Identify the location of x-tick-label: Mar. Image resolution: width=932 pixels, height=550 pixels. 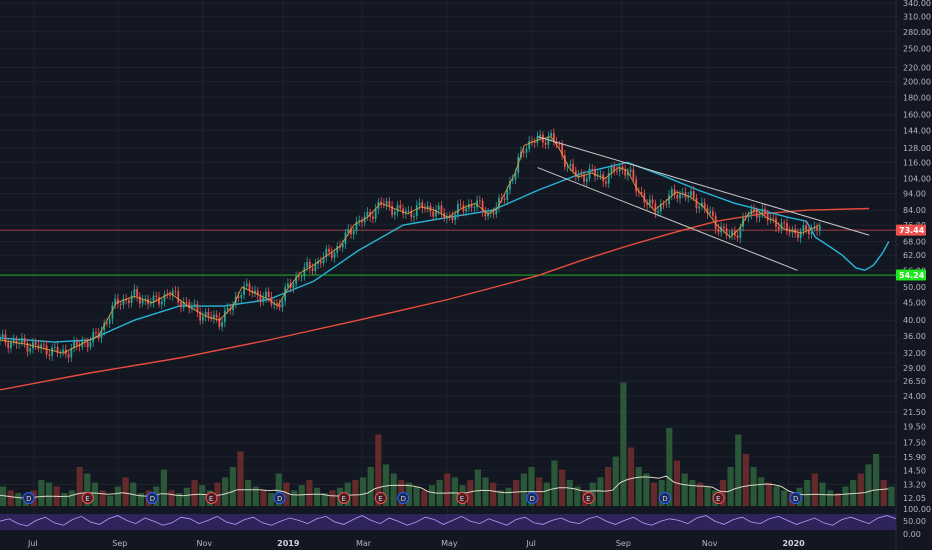
(364, 543).